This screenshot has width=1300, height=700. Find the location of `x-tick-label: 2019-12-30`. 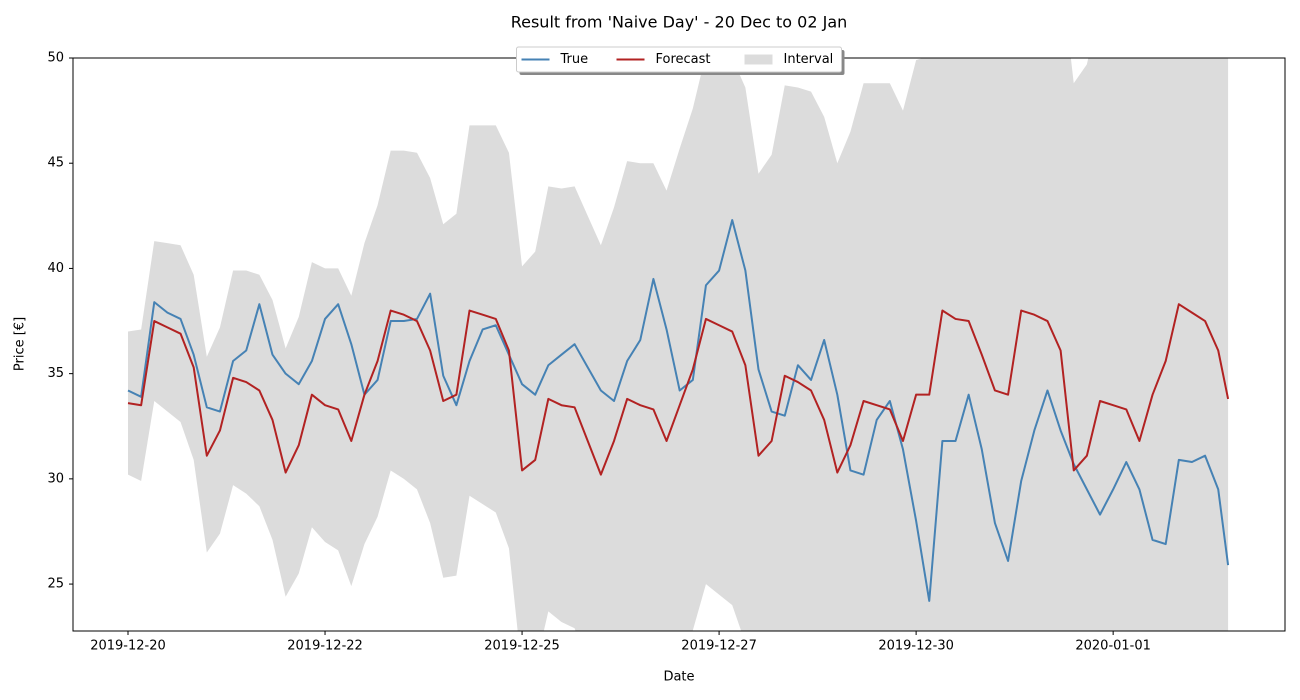

x-tick-label: 2019-12-30 is located at coordinates (916, 646).